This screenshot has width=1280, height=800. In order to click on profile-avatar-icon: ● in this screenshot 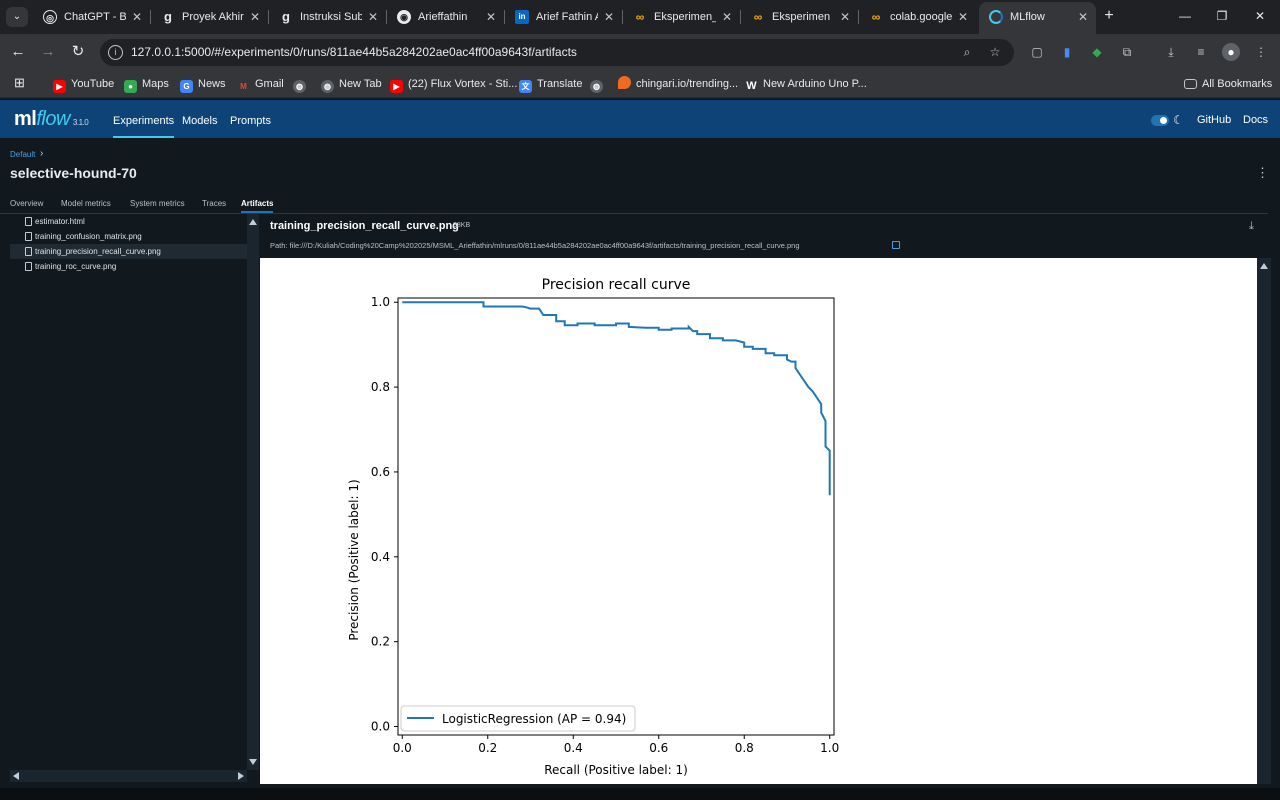, I will do `click(1231, 52)`.